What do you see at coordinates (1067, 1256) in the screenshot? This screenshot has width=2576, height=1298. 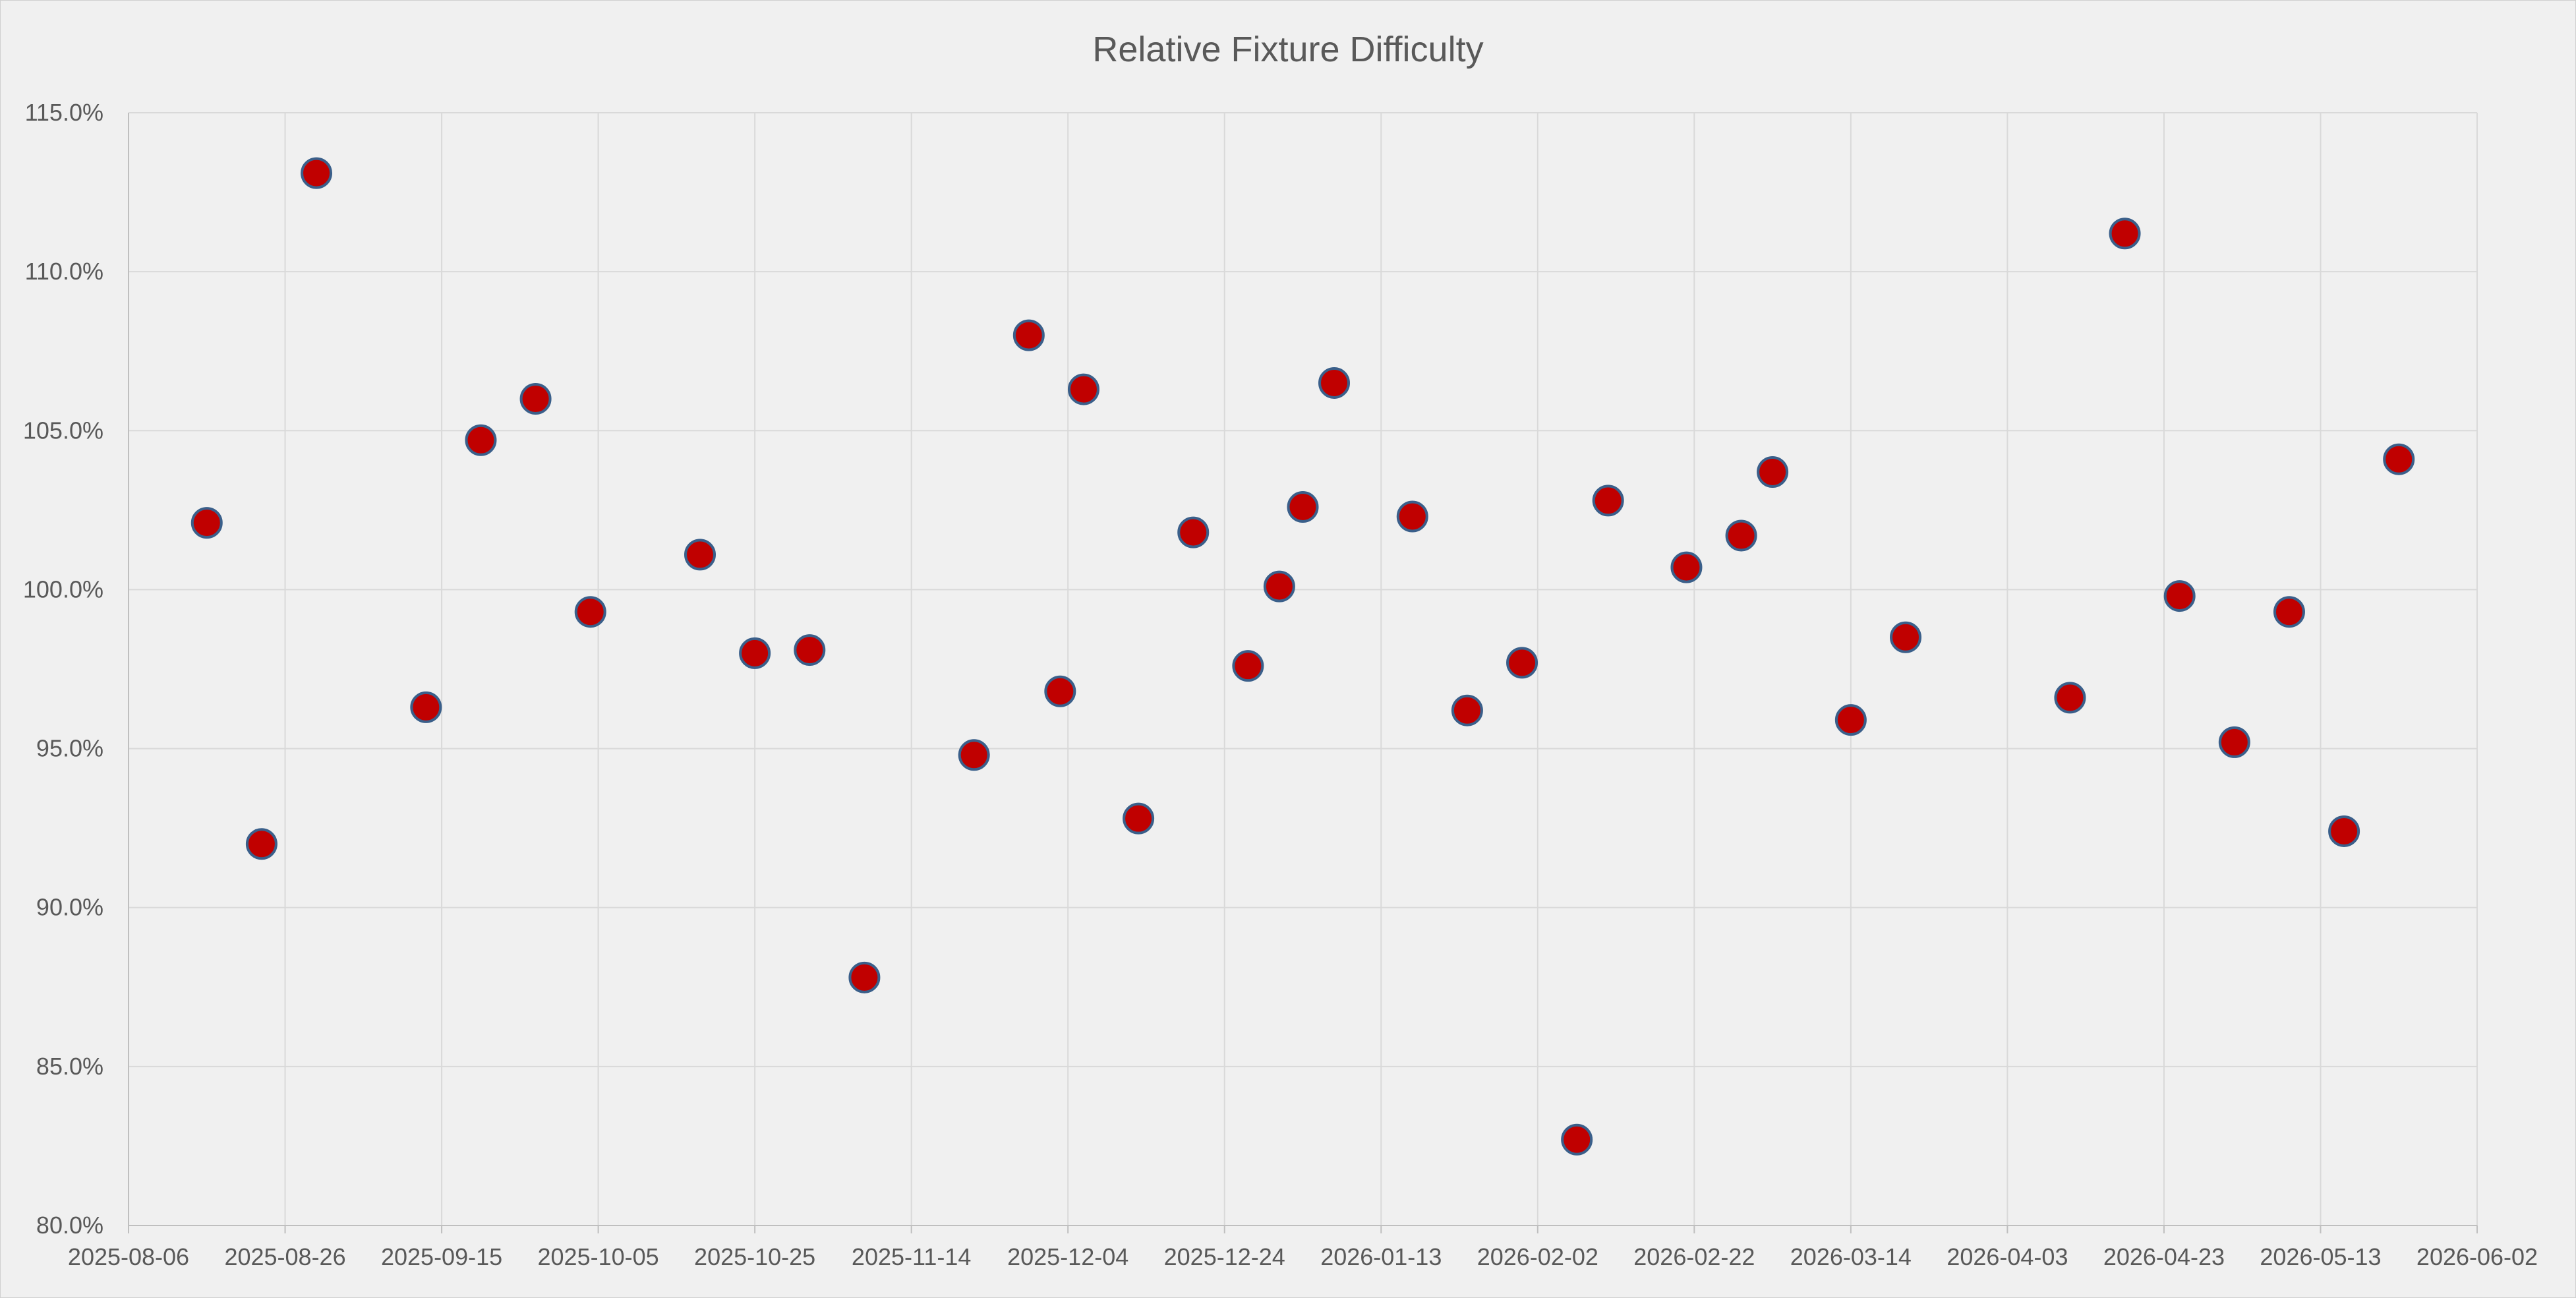 I see `x-tick-label: 2025-12-04` at bounding box center [1067, 1256].